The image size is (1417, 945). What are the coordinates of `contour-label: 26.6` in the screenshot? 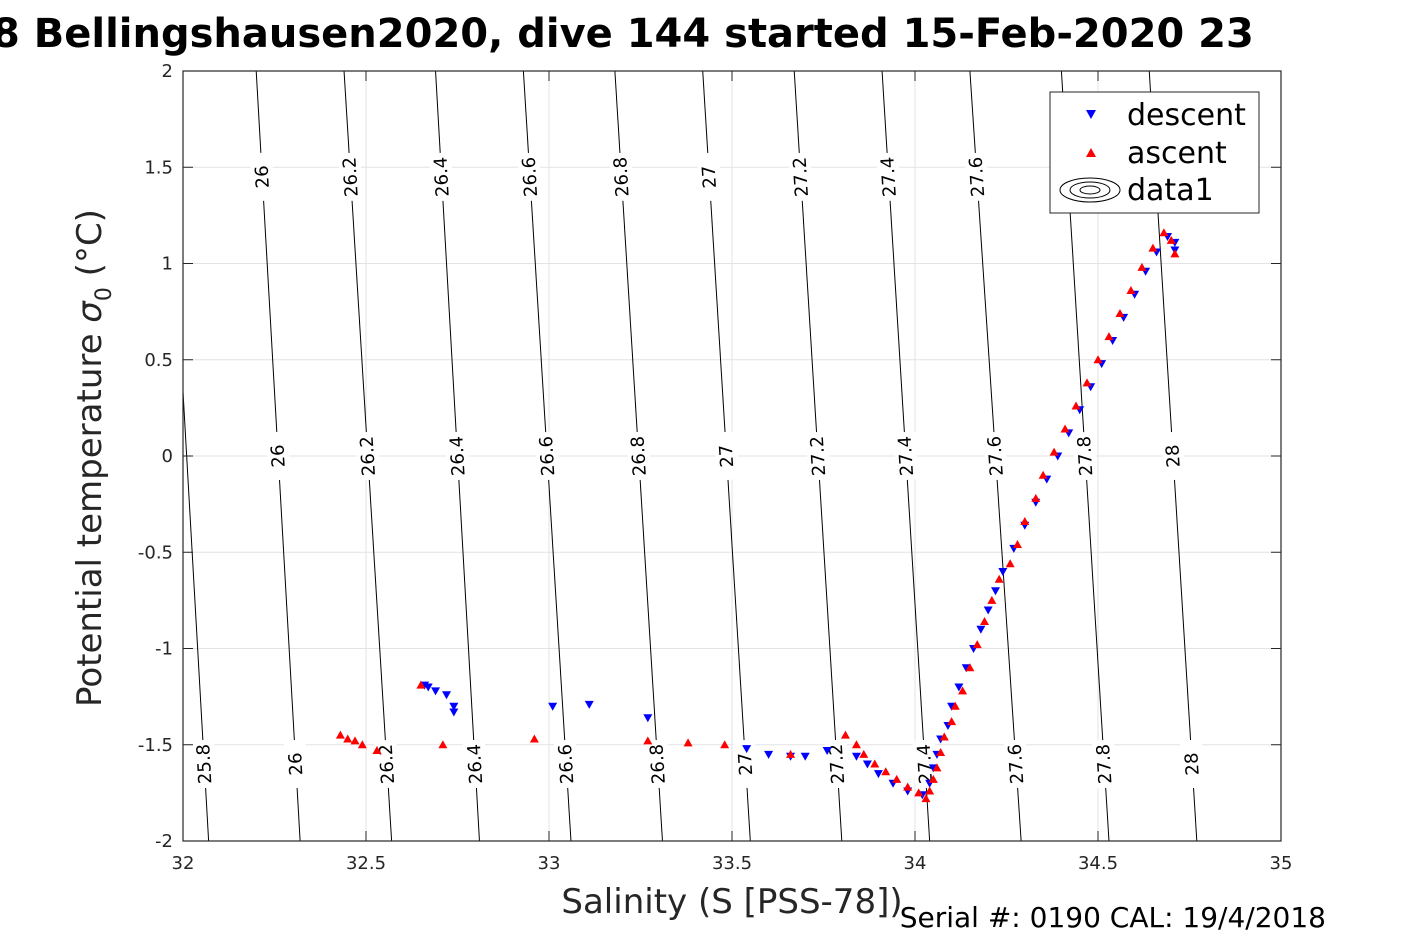 It's located at (547, 455).